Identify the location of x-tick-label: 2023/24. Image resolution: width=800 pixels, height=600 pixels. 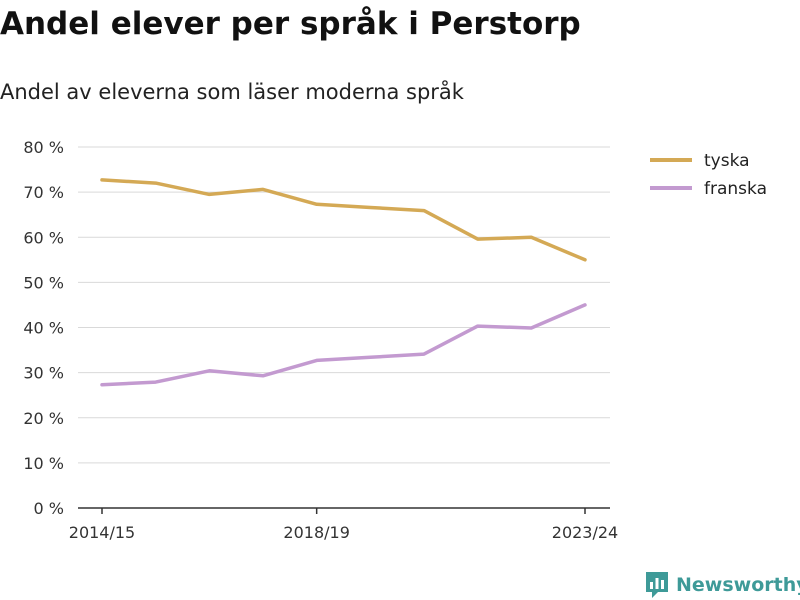
(585, 532).